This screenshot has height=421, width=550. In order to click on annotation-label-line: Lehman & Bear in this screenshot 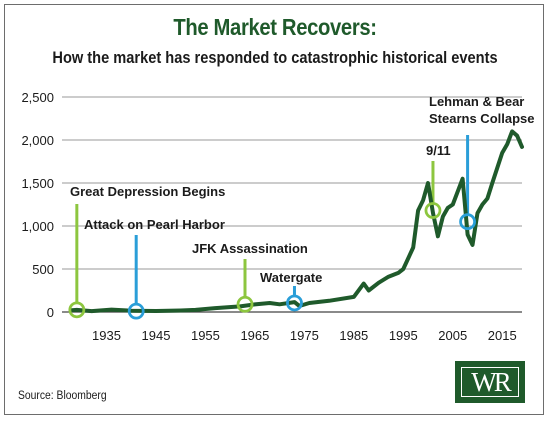, I will do `click(476, 101)`.